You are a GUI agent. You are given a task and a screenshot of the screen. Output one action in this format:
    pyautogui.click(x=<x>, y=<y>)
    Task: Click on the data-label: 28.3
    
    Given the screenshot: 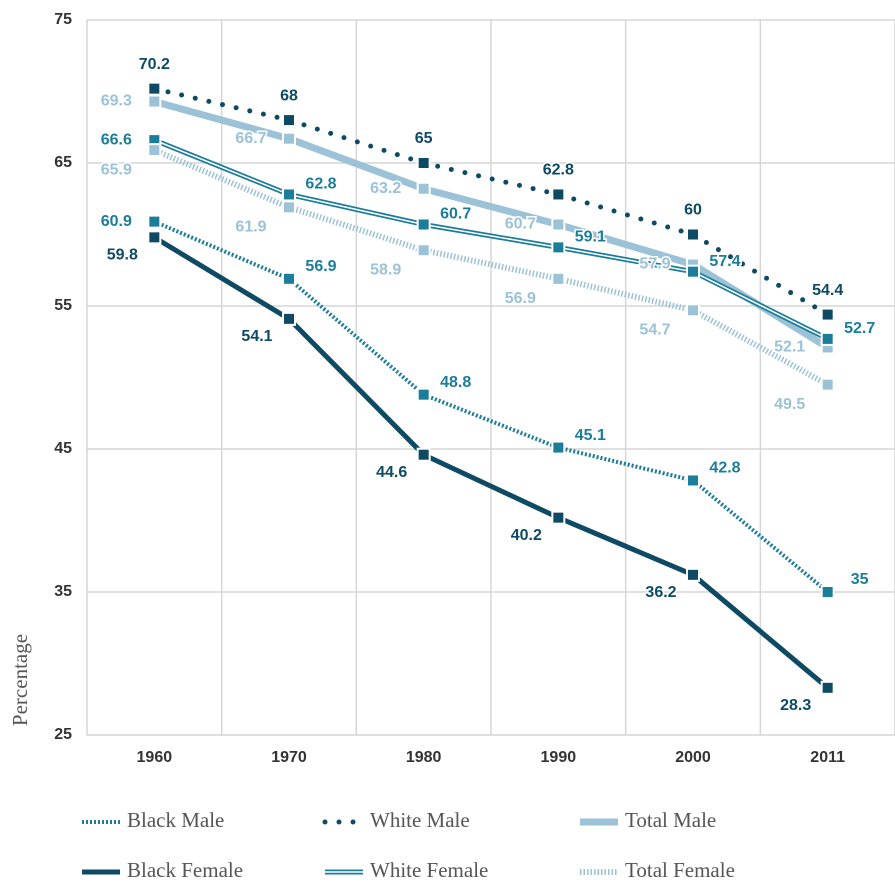 What is the action you would take?
    pyautogui.click(x=795, y=705)
    